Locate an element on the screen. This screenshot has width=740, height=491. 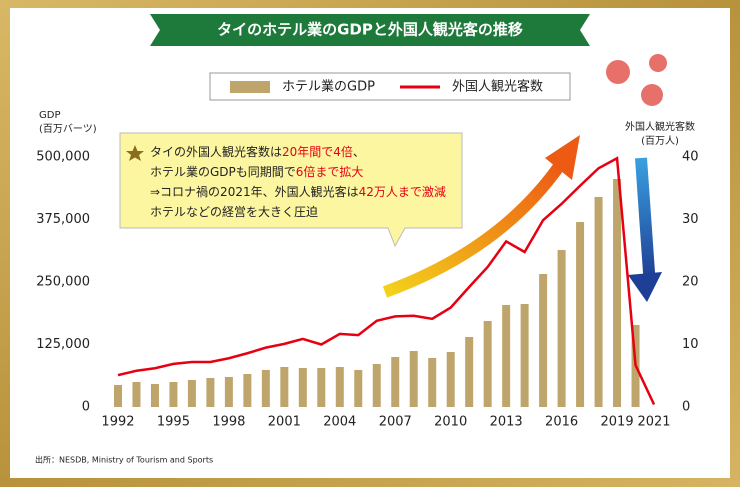
annotation-text: ホテルなどの経営を大きく圧迫 is located at coordinates (234, 212).